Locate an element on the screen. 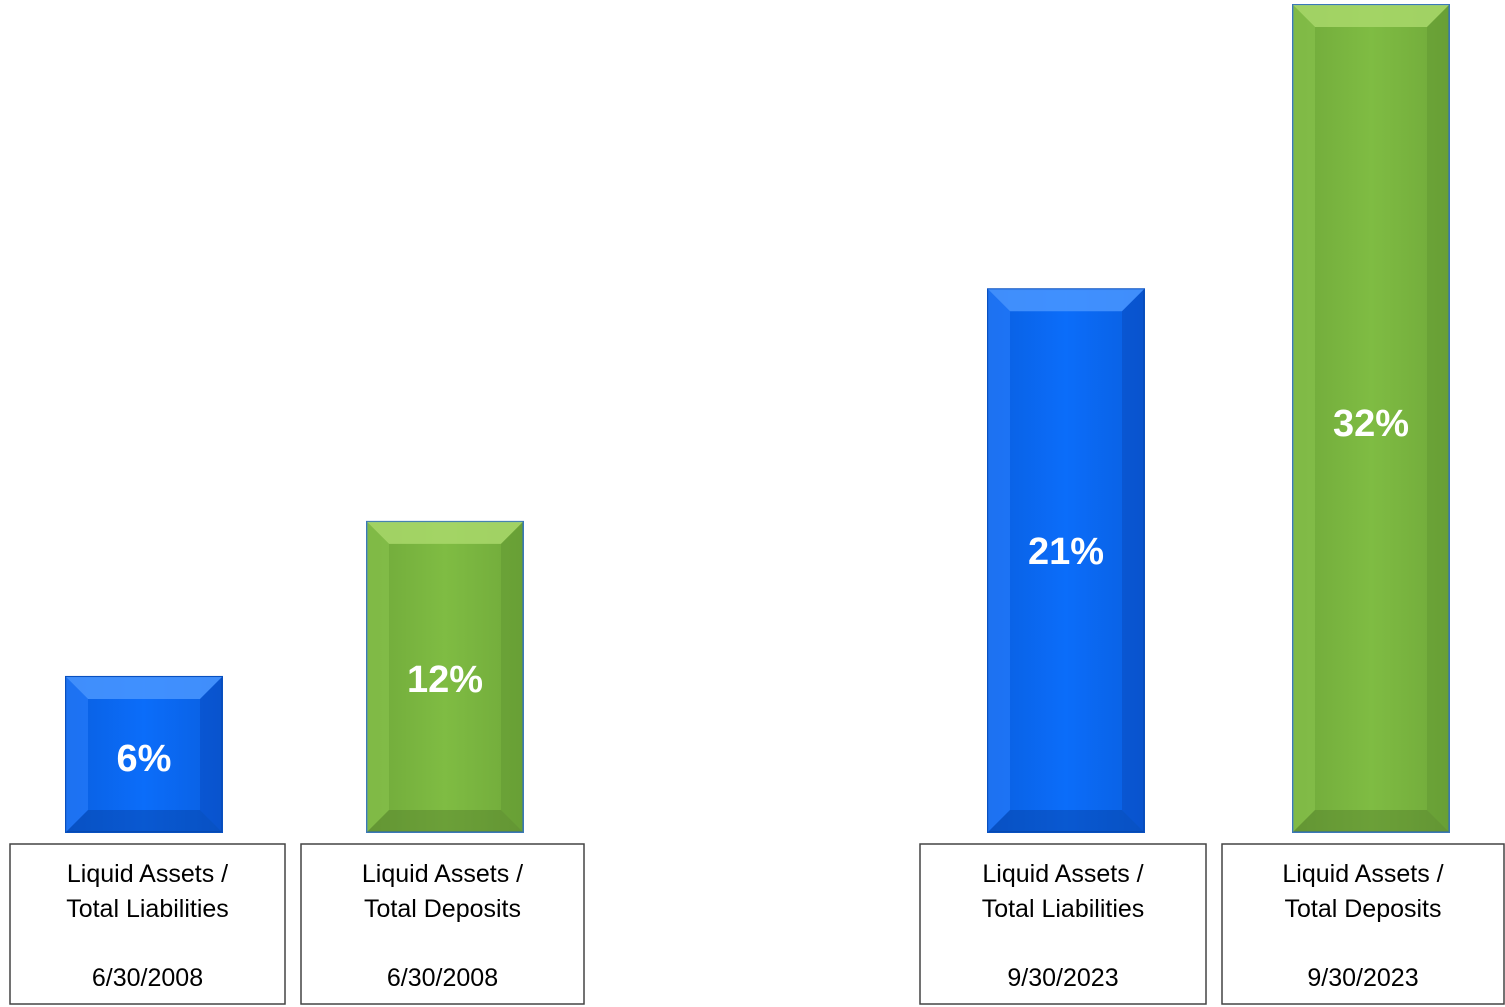 This screenshot has height=1007, width=1505. bar-value-label: 12% is located at coordinates (445, 680).